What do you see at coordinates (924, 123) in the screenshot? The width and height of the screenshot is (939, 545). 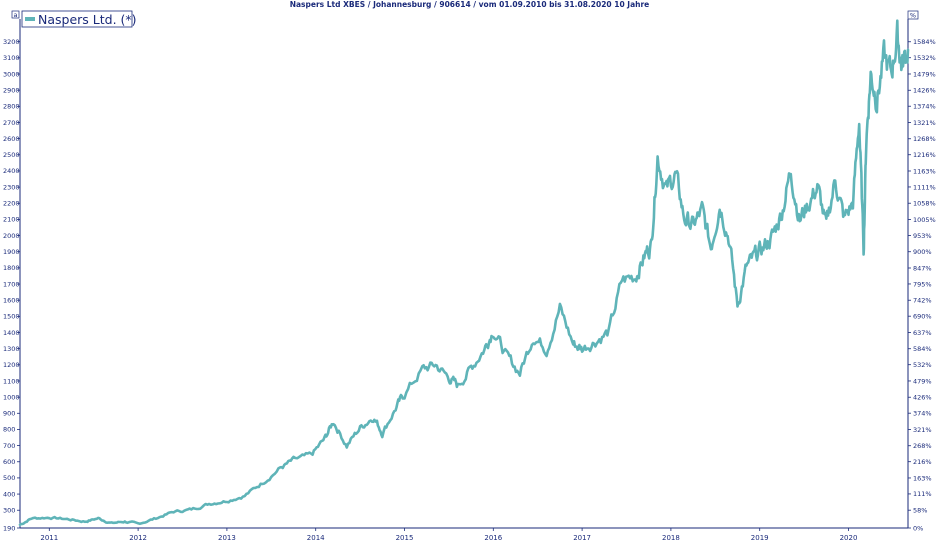 I see `y2-tick-label: 1321%` at bounding box center [924, 123].